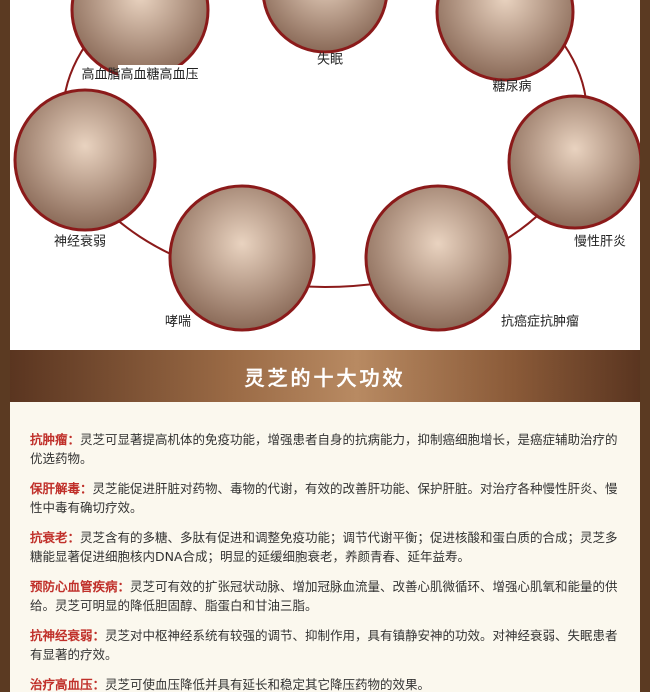 This screenshot has width=650, height=692. I want to click on ailment-label: 抗癌症抗肿瘤, so click(540, 322).